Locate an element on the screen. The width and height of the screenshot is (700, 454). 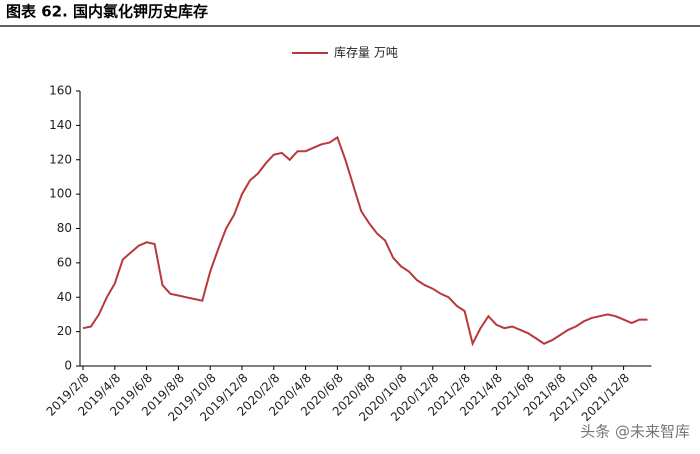
y-tick-label: 40 is located at coordinates (64, 297).